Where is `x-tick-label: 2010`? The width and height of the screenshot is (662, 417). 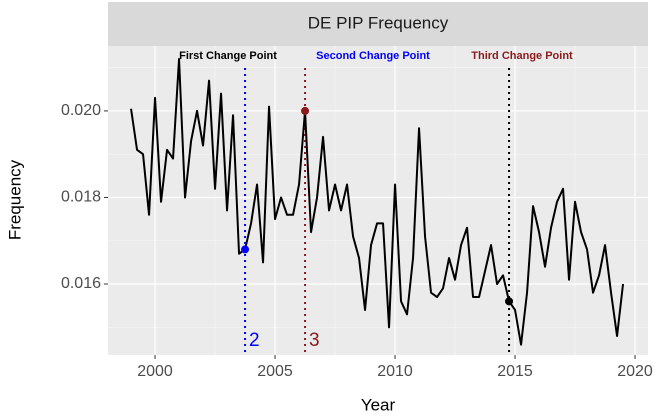 x-tick-label: 2010 is located at coordinates (395, 371).